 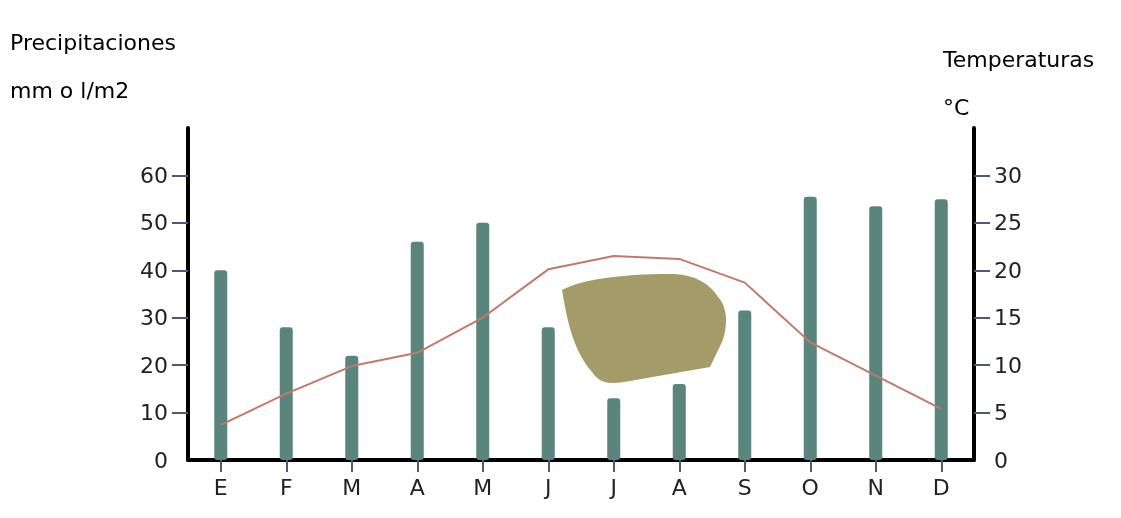 I want to click on y2-axis-title: Temperaturas °C, so click(x=1022, y=83).